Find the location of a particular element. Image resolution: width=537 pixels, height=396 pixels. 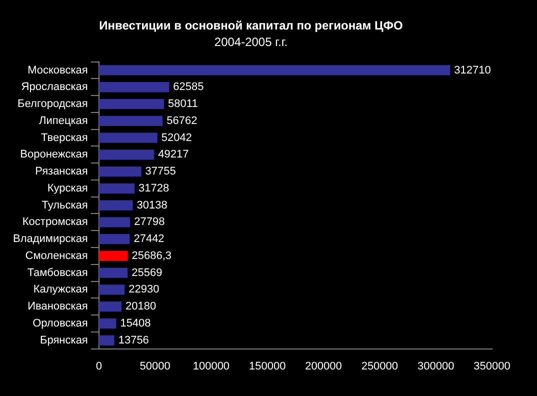

data-label: 15408 is located at coordinates (135, 324).